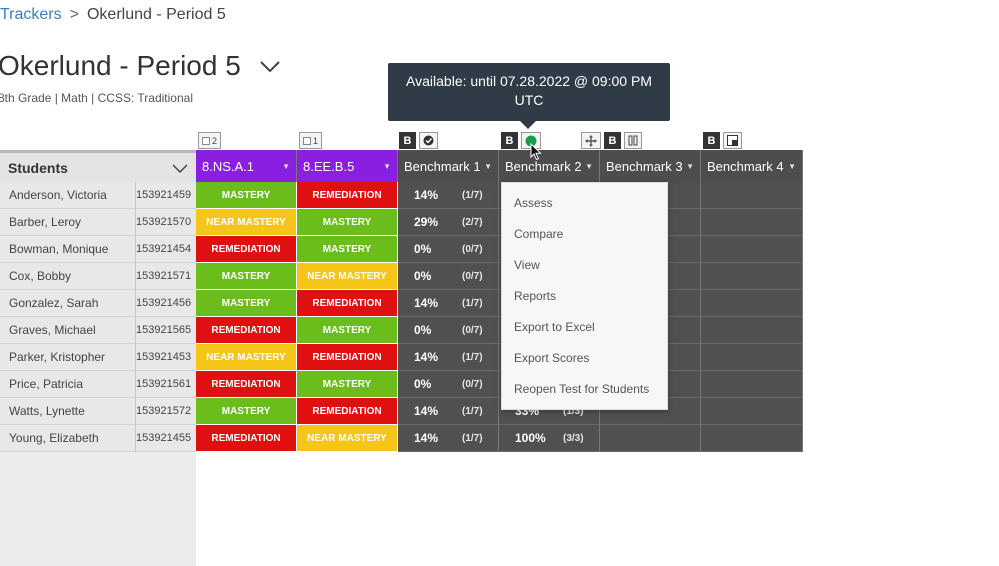  What do you see at coordinates (591, 140) in the screenshot?
I see `move-icon` at bounding box center [591, 140].